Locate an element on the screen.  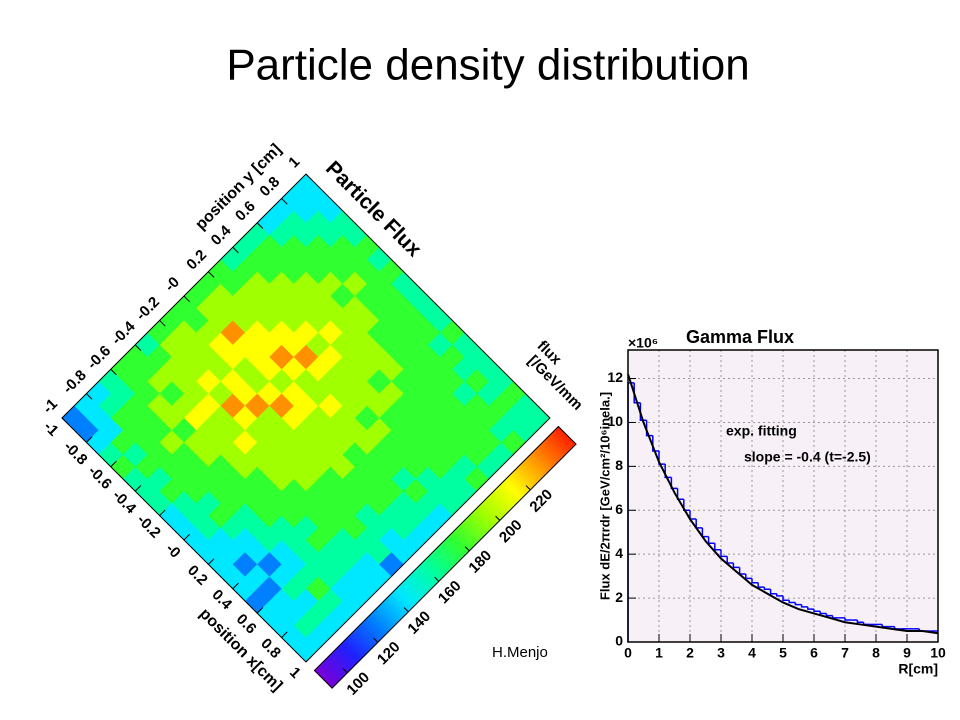
y-multiplier: ×10⁶ is located at coordinates (643, 343).